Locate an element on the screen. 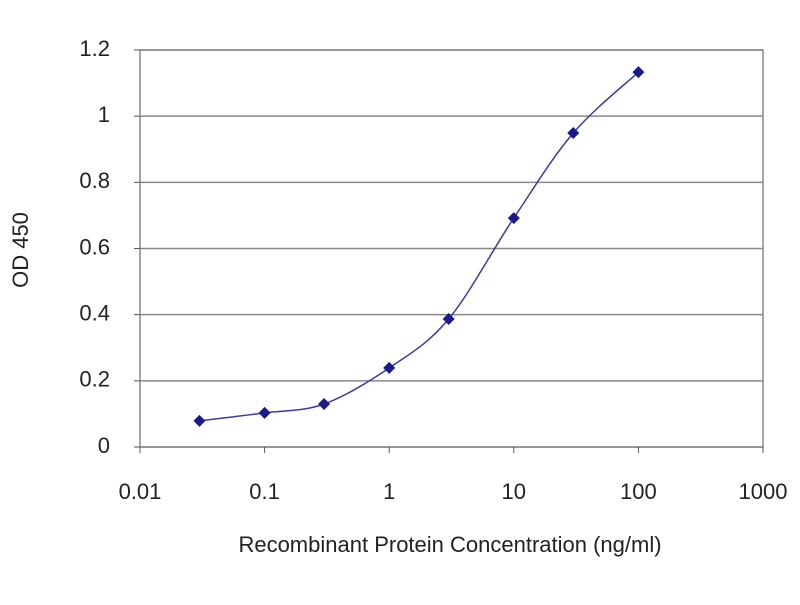  y-tick-label: 1 is located at coordinates (104, 114).